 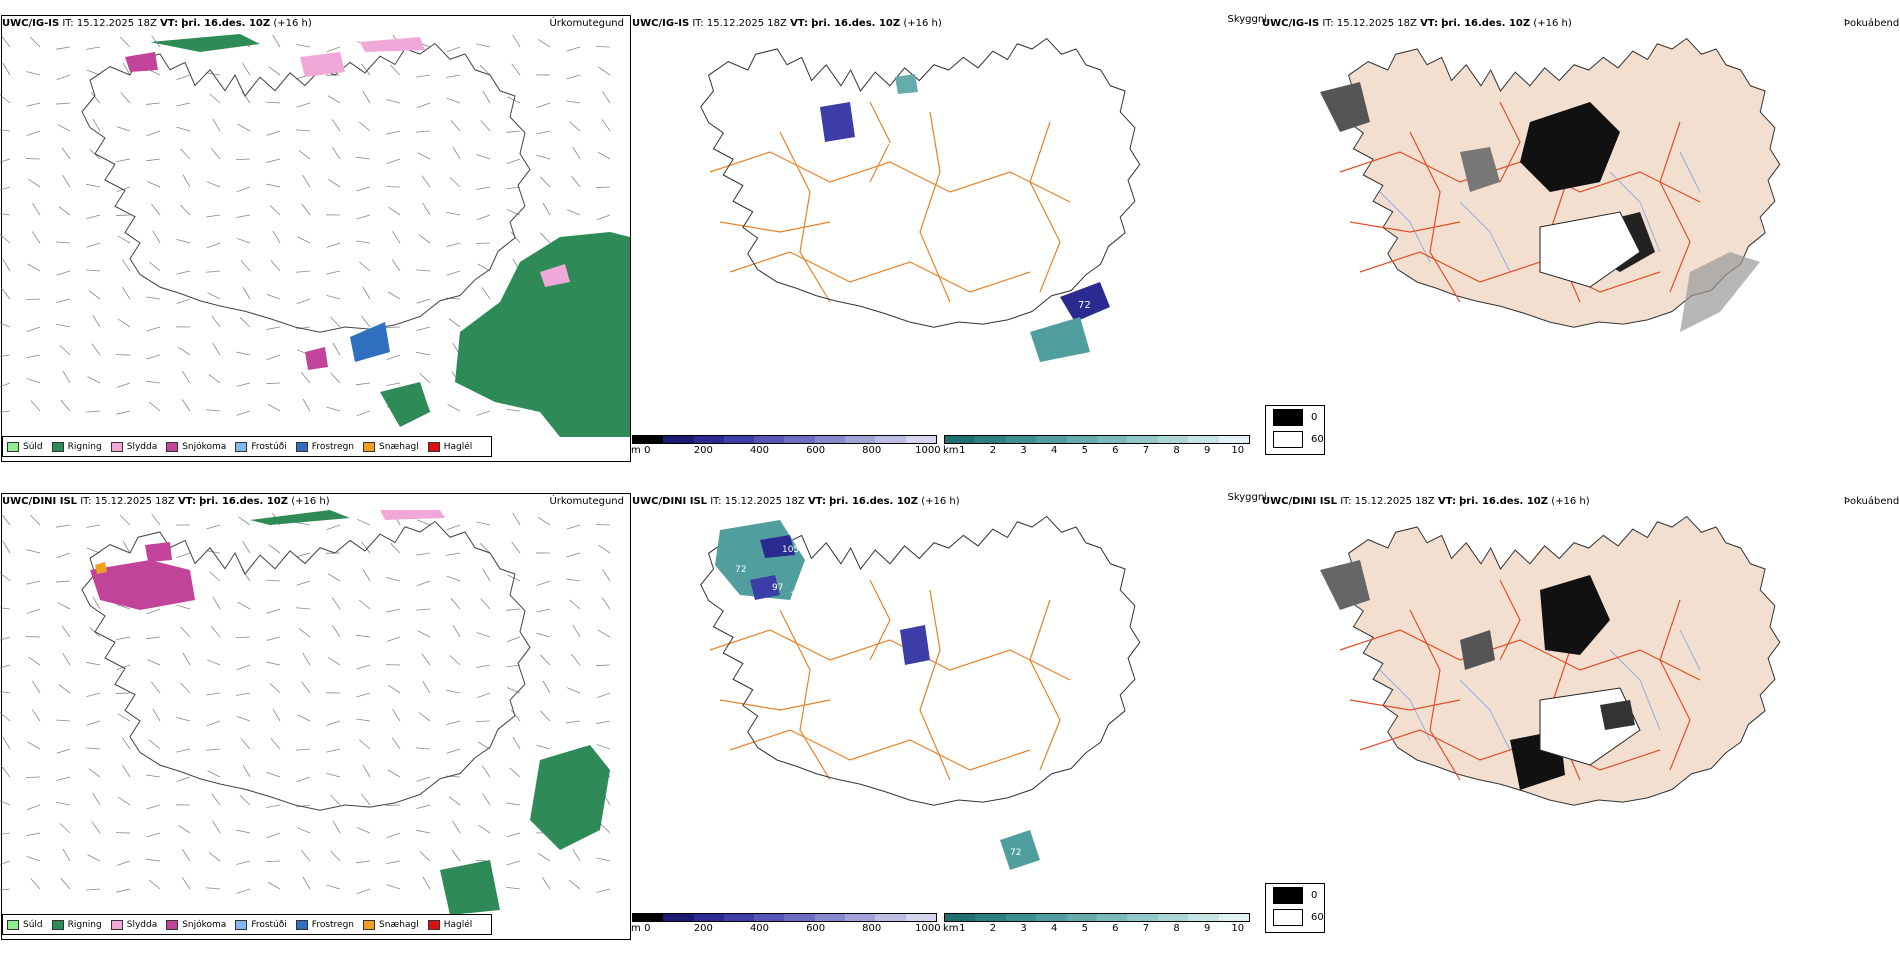 What do you see at coordinates (1023, 928) in the screenshot?
I see `colorbar-tick: 3` at bounding box center [1023, 928].